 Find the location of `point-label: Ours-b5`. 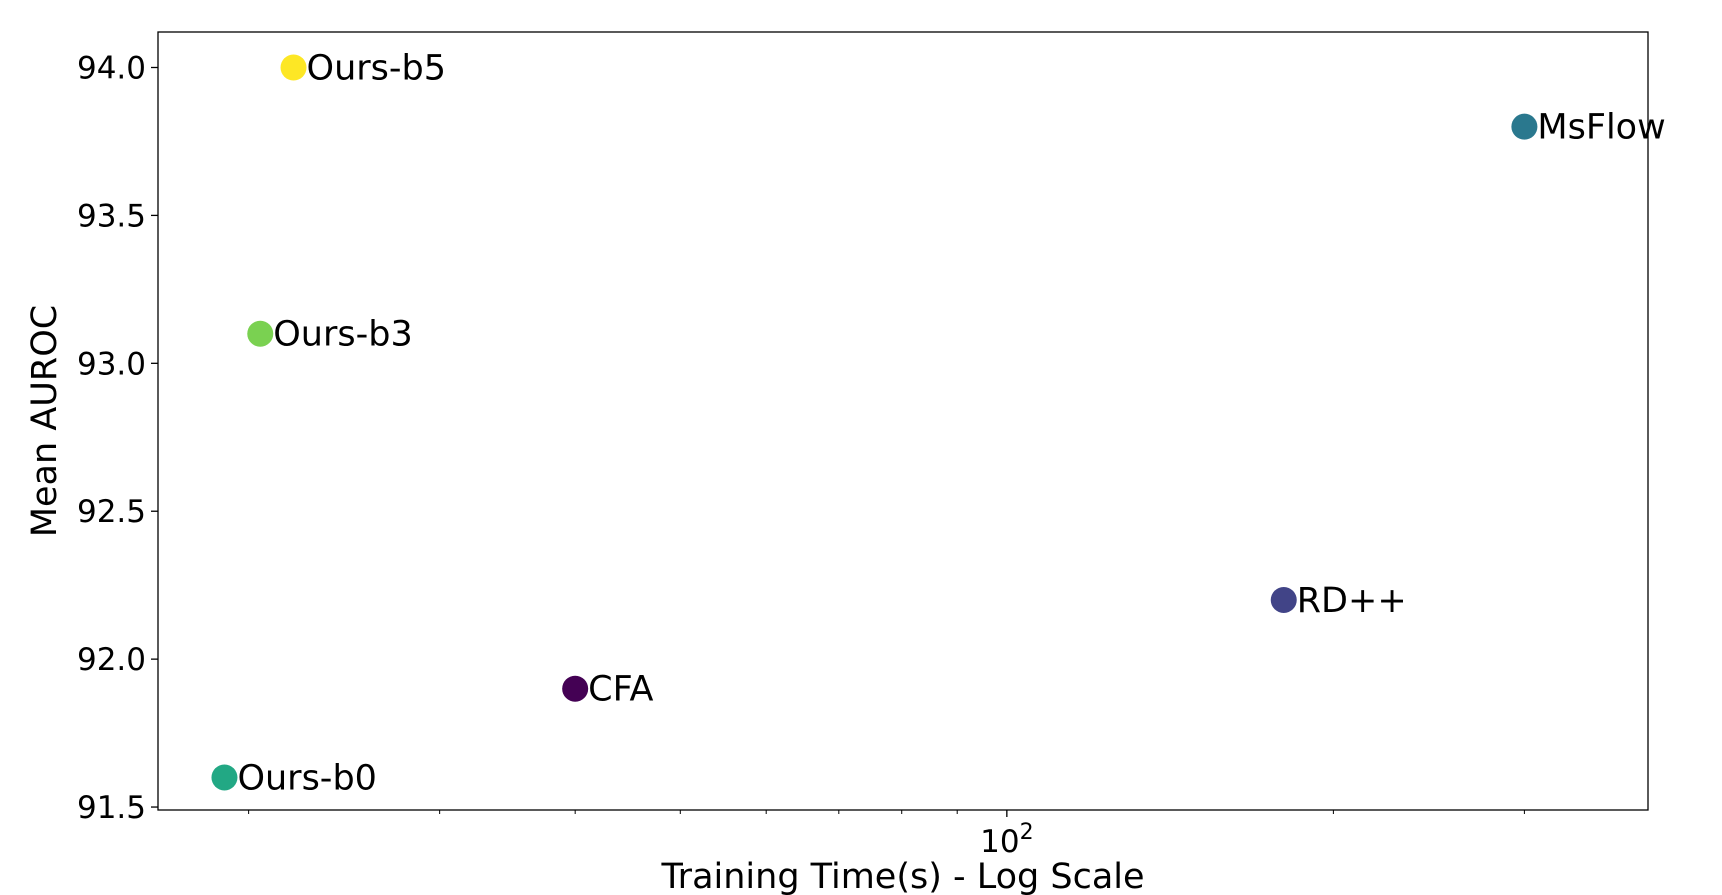

point-label: Ours-b5 is located at coordinates (376, 68).